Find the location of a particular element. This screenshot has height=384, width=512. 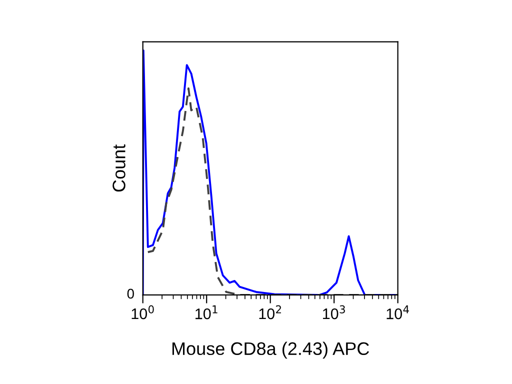

x-axis-title: Mouse CD8a (2.43) APC is located at coordinates (271, 350).